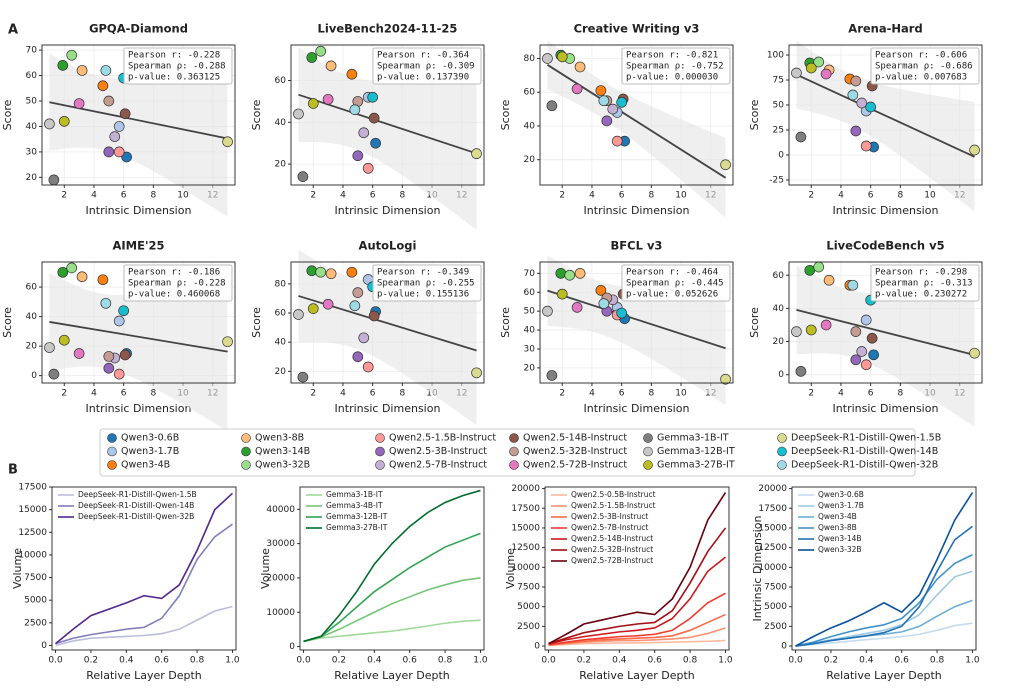 The image size is (1011, 696). Describe the element at coordinates (174, 273) in the screenshot. I see `stats-text: Pearson r: -0.186` at that location.